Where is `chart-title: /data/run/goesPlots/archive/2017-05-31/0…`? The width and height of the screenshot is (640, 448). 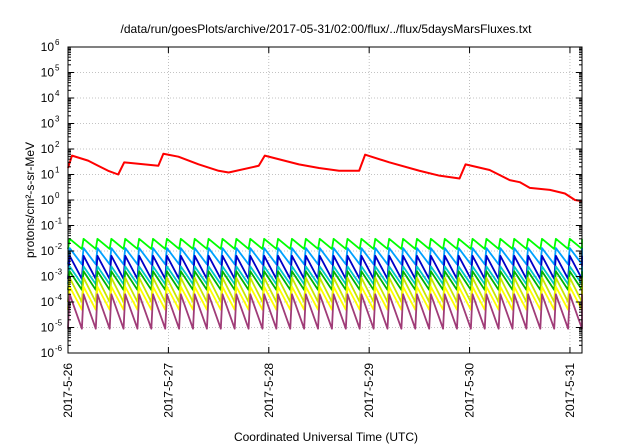
chart-title: /data/run/goesPlots/archive/2017-05-31/0… is located at coordinates (327, 29).